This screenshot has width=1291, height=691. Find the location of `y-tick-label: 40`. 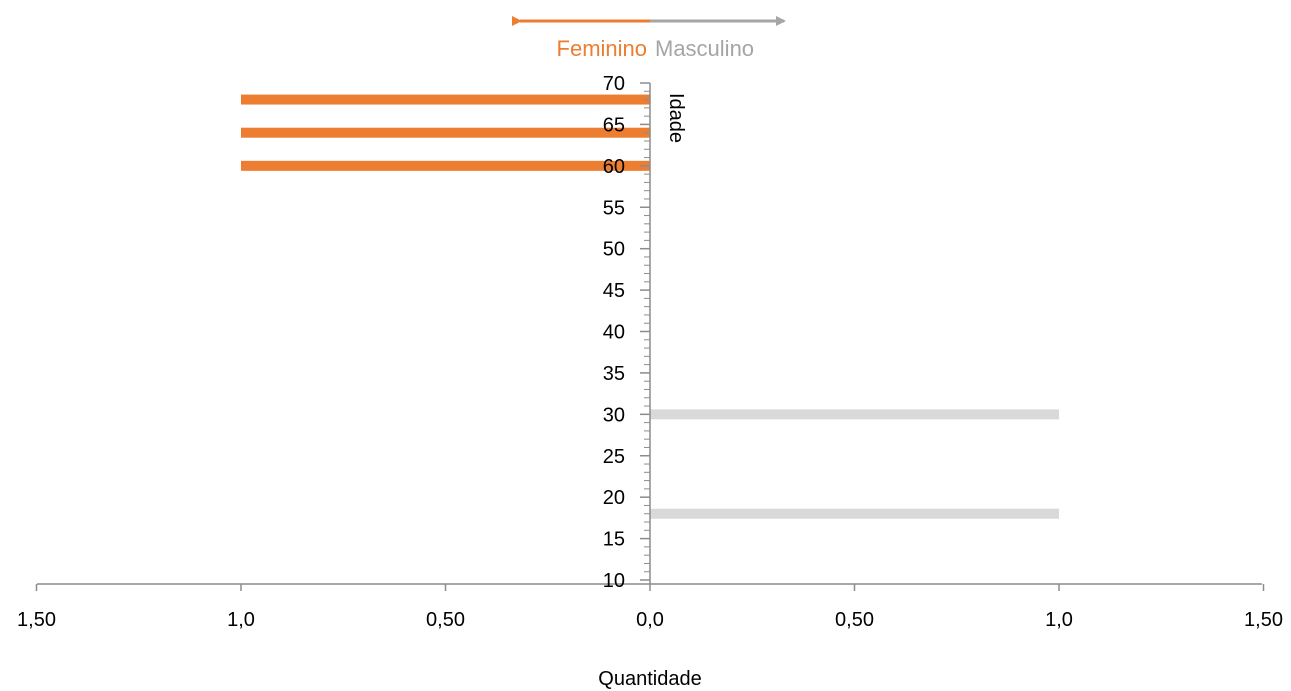

y-tick-label: 40 is located at coordinates (614, 333).